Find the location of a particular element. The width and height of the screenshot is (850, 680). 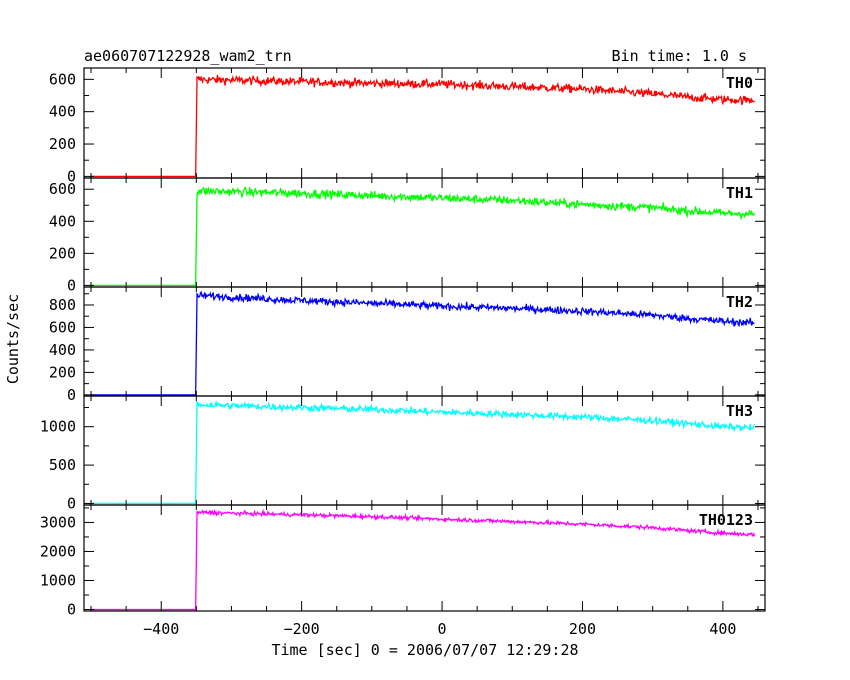

series-line-th0123 is located at coordinates (423, 559).